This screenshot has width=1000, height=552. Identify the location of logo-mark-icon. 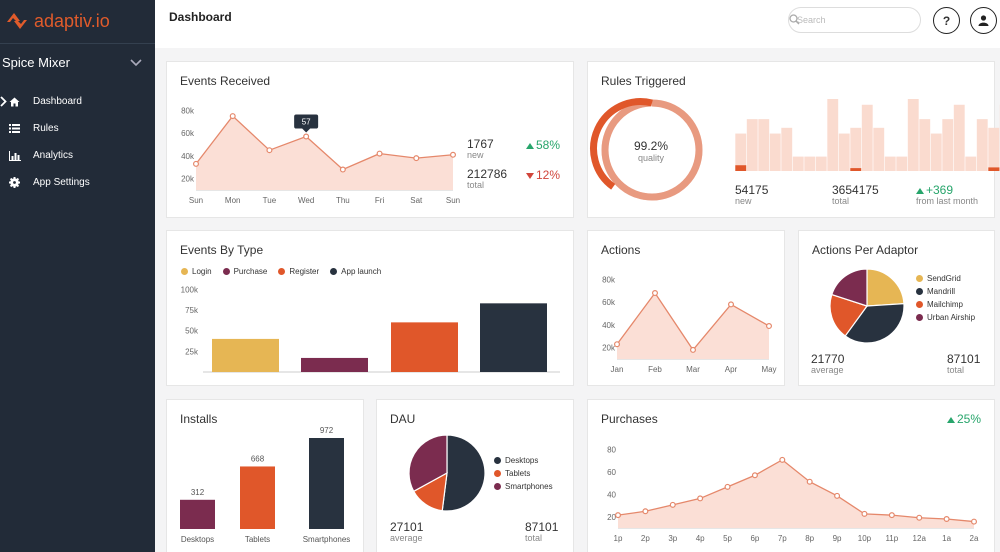
(17, 21).